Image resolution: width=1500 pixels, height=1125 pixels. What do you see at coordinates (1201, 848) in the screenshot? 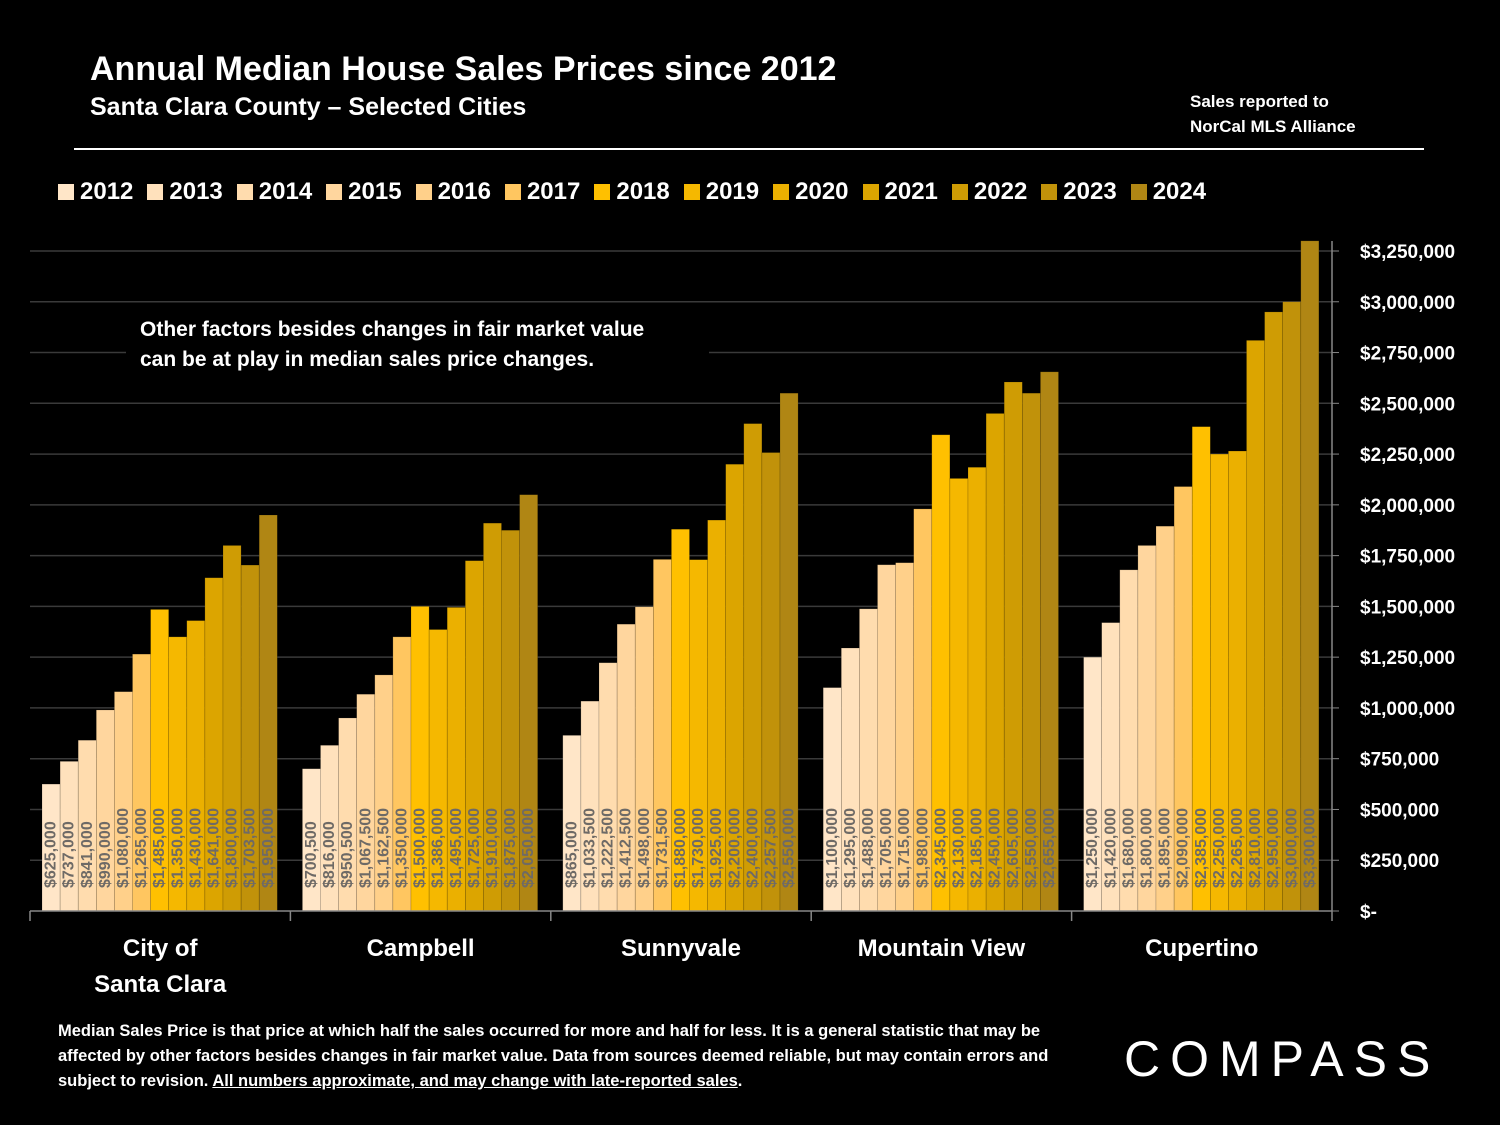
I see `bar-value-label: $2,385,000` at bounding box center [1201, 848].